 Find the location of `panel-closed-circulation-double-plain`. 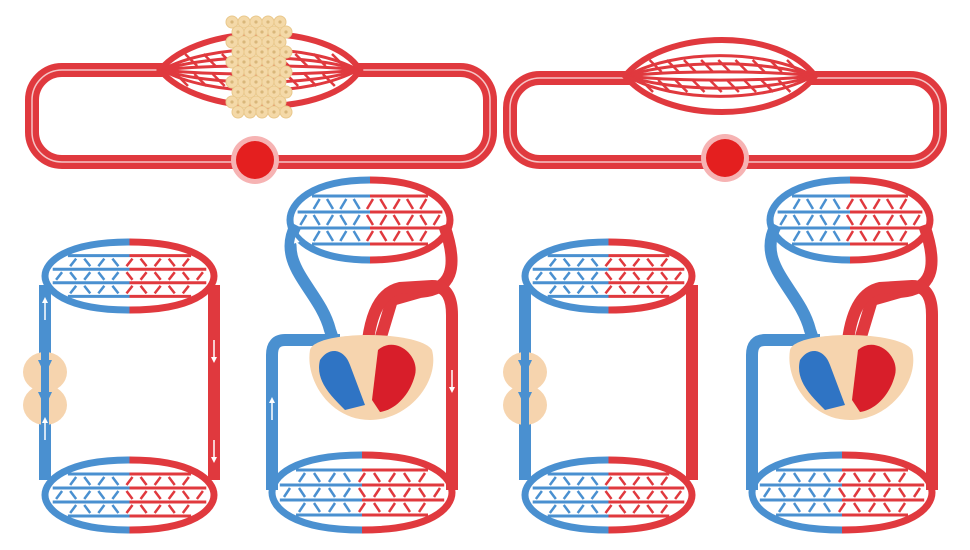

panel-closed-circulation-double-plain is located at coordinates (842, 355).